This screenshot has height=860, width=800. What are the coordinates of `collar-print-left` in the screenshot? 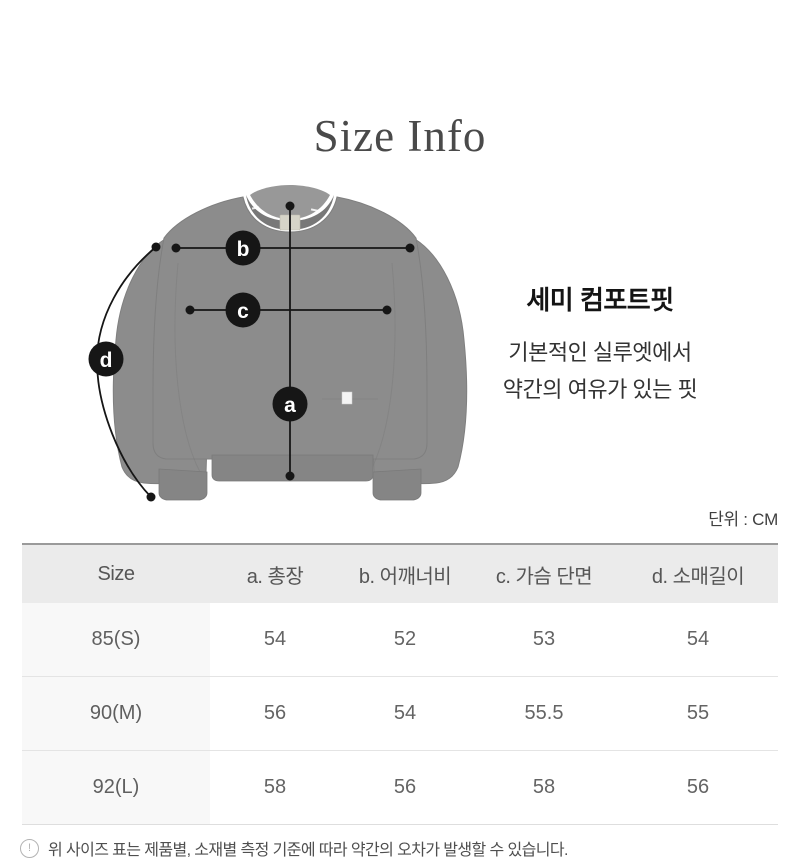 It's located at (255, 208).